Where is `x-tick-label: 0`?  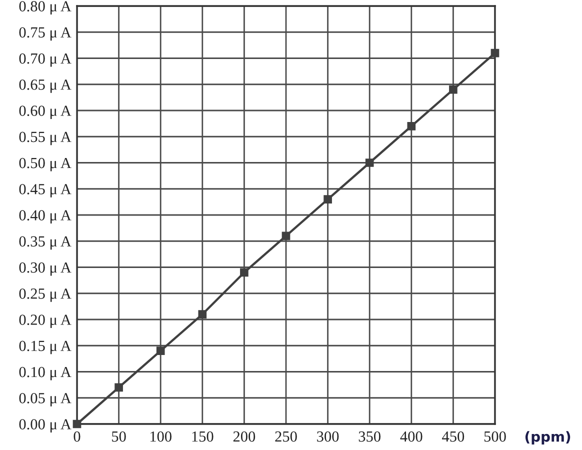 x-tick-label: 0 is located at coordinates (77, 436).